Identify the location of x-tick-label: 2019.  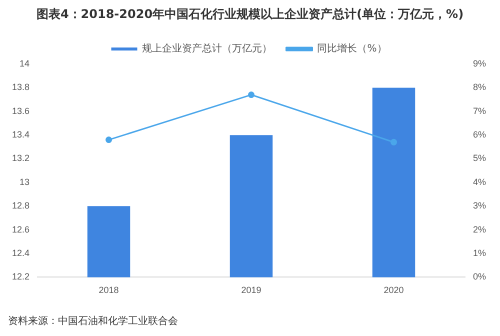
(251, 290).